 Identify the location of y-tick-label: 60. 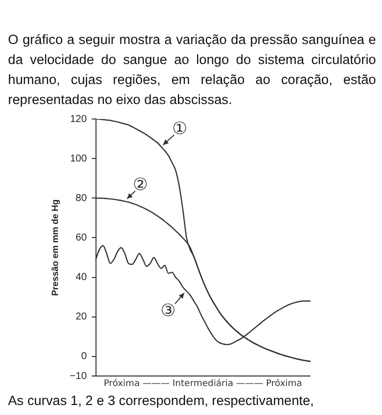
(82, 238).